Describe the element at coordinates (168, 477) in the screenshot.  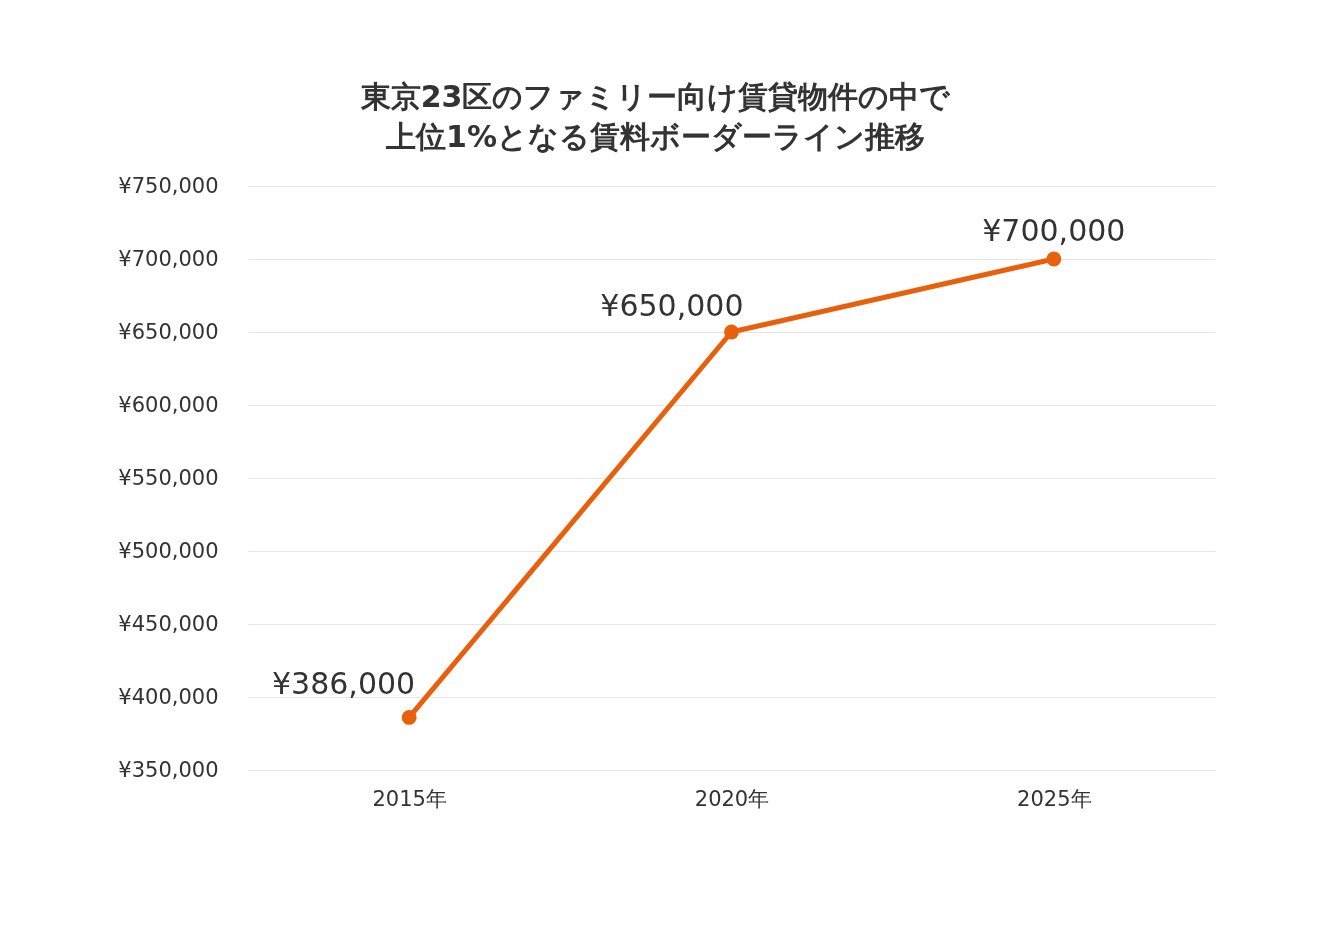
I see `y-tick-label: ¥550,000` at that location.